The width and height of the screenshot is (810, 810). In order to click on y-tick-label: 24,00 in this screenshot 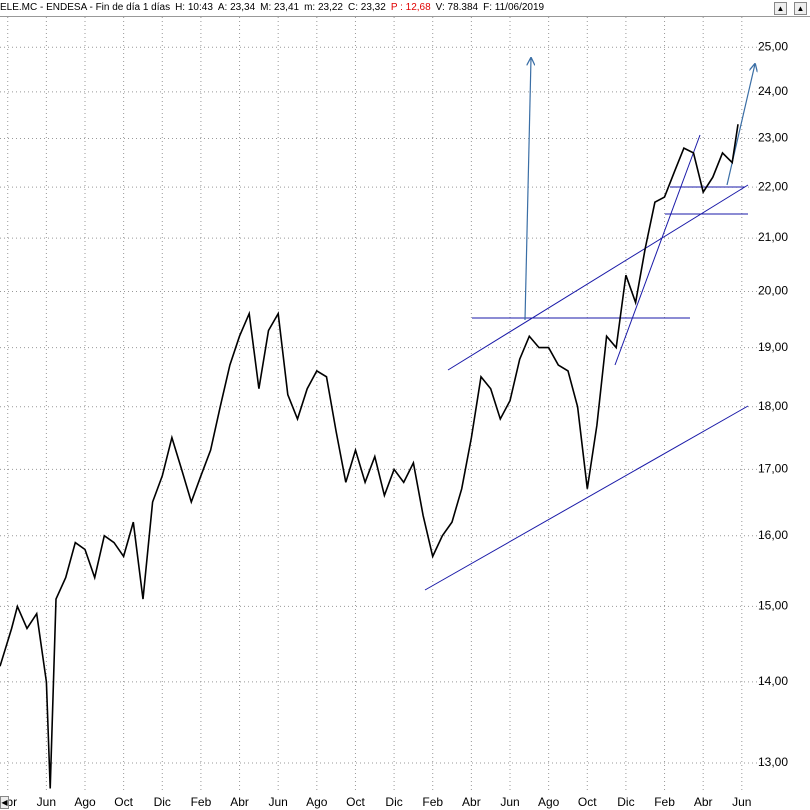, I will do `click(773, 91)`.